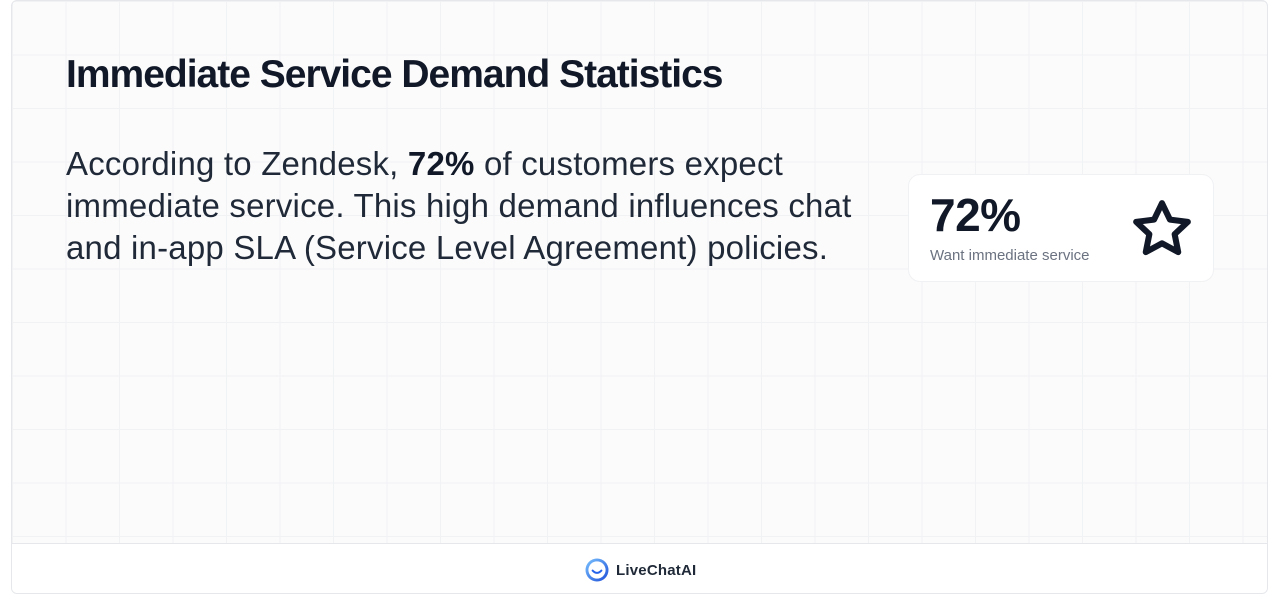 The image size is (1280, 596). Describe the element at coordinates (597, 570) in the screenshot. I see `livechatai-logo-icon` at that location.